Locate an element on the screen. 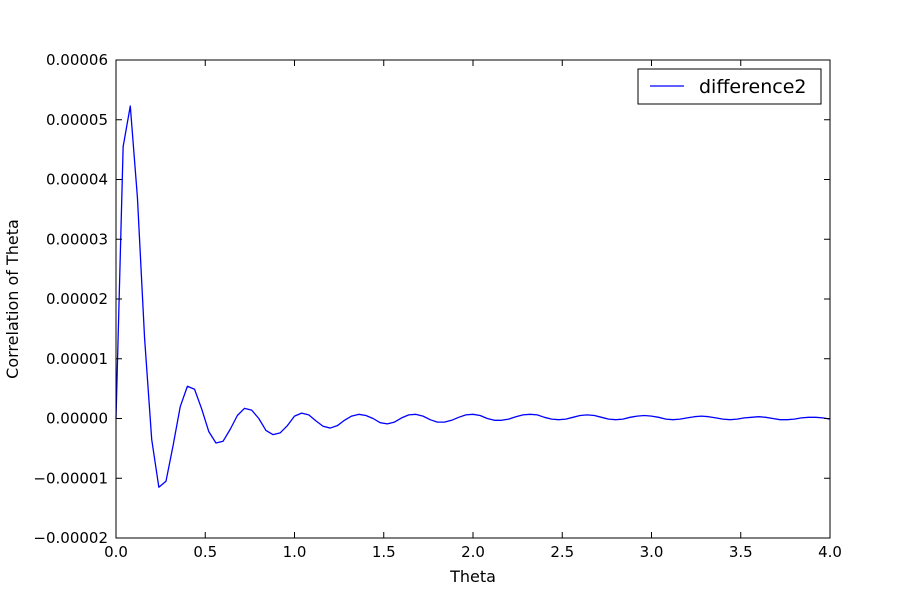 This screenshot has width=922, height=597. y-tick-label: 0.00006 is located at coordinates (77, 60).